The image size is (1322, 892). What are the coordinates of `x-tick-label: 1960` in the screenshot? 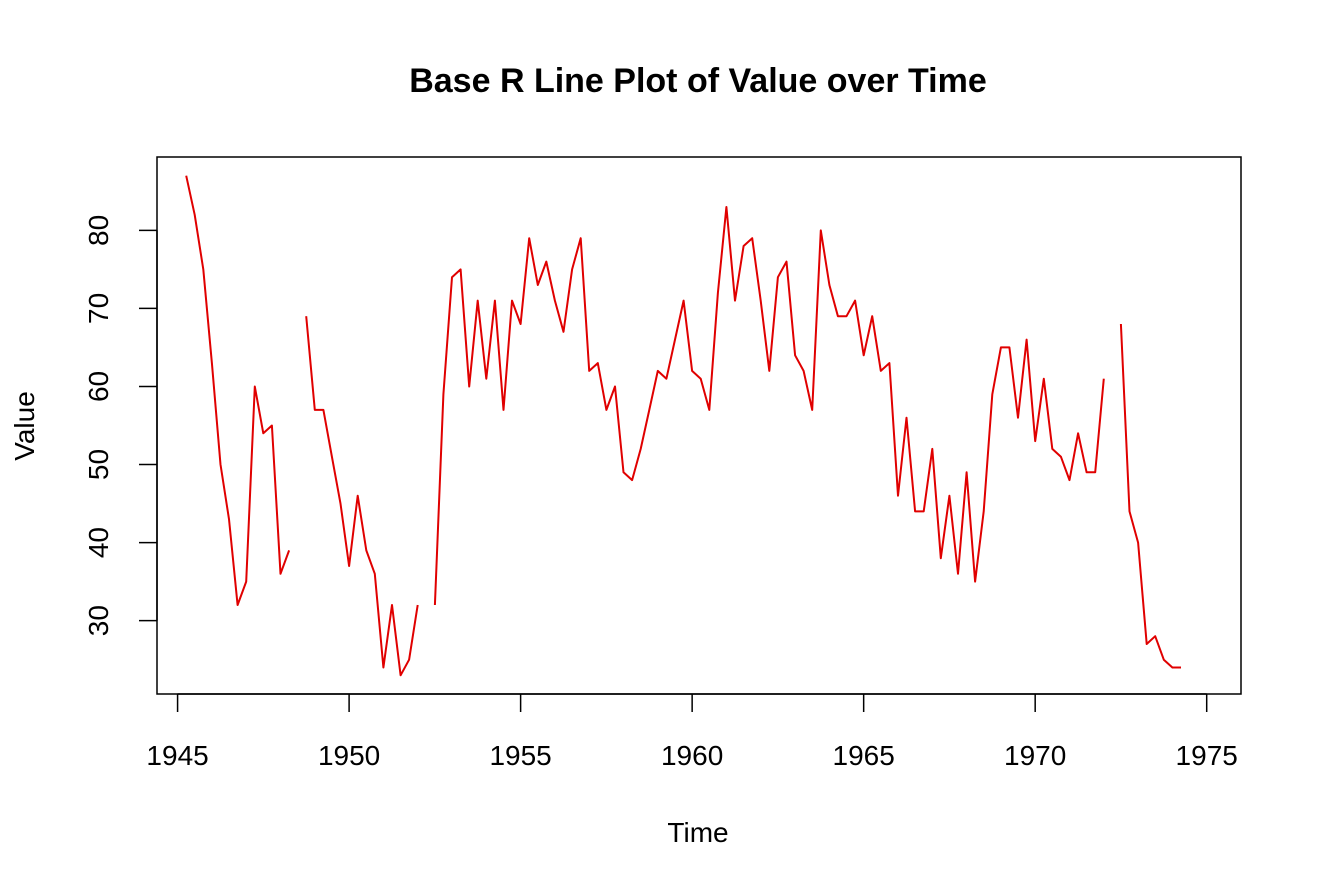 It's located at (692, 755).